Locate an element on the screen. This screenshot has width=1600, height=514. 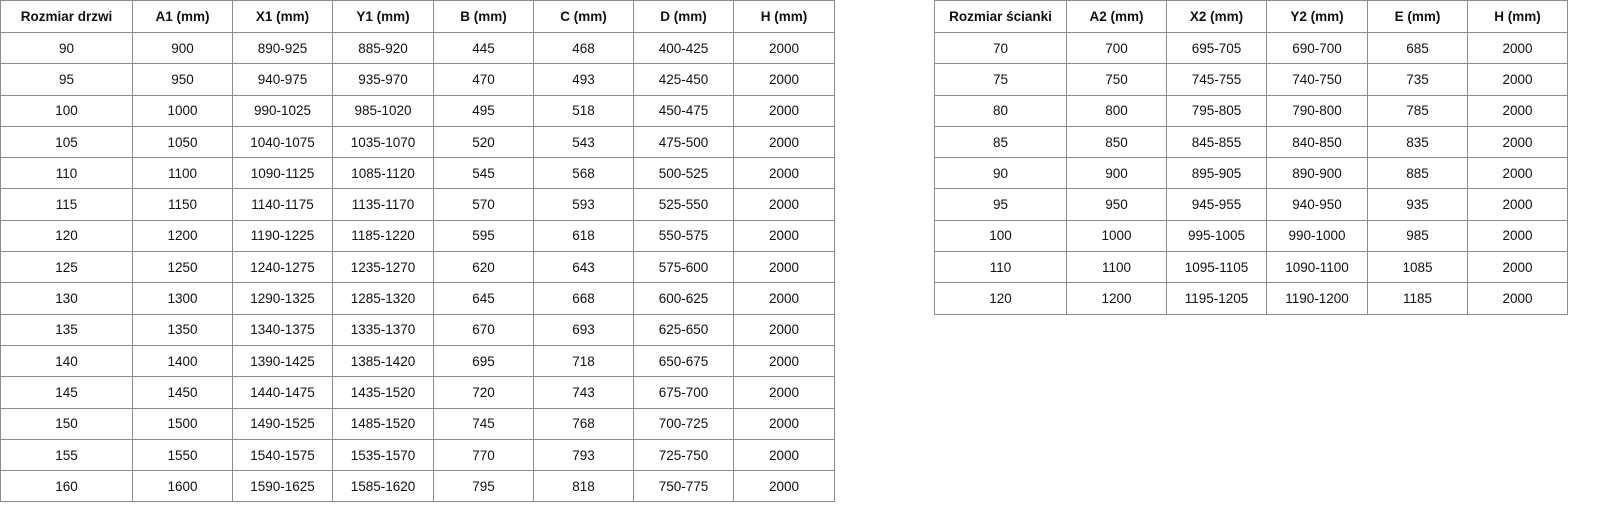
column-header: Rozmiar drzwi is located at coordinates (66, 16).